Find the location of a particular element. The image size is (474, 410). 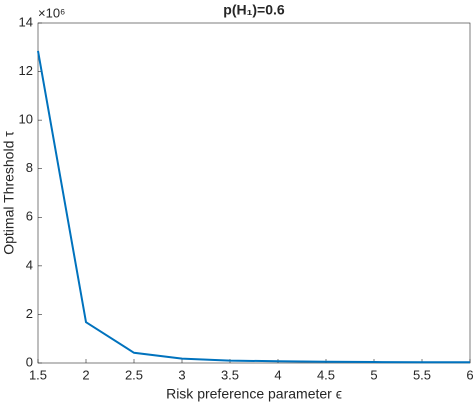

y-tick-label: 12 is located at coordinates (26, 70).